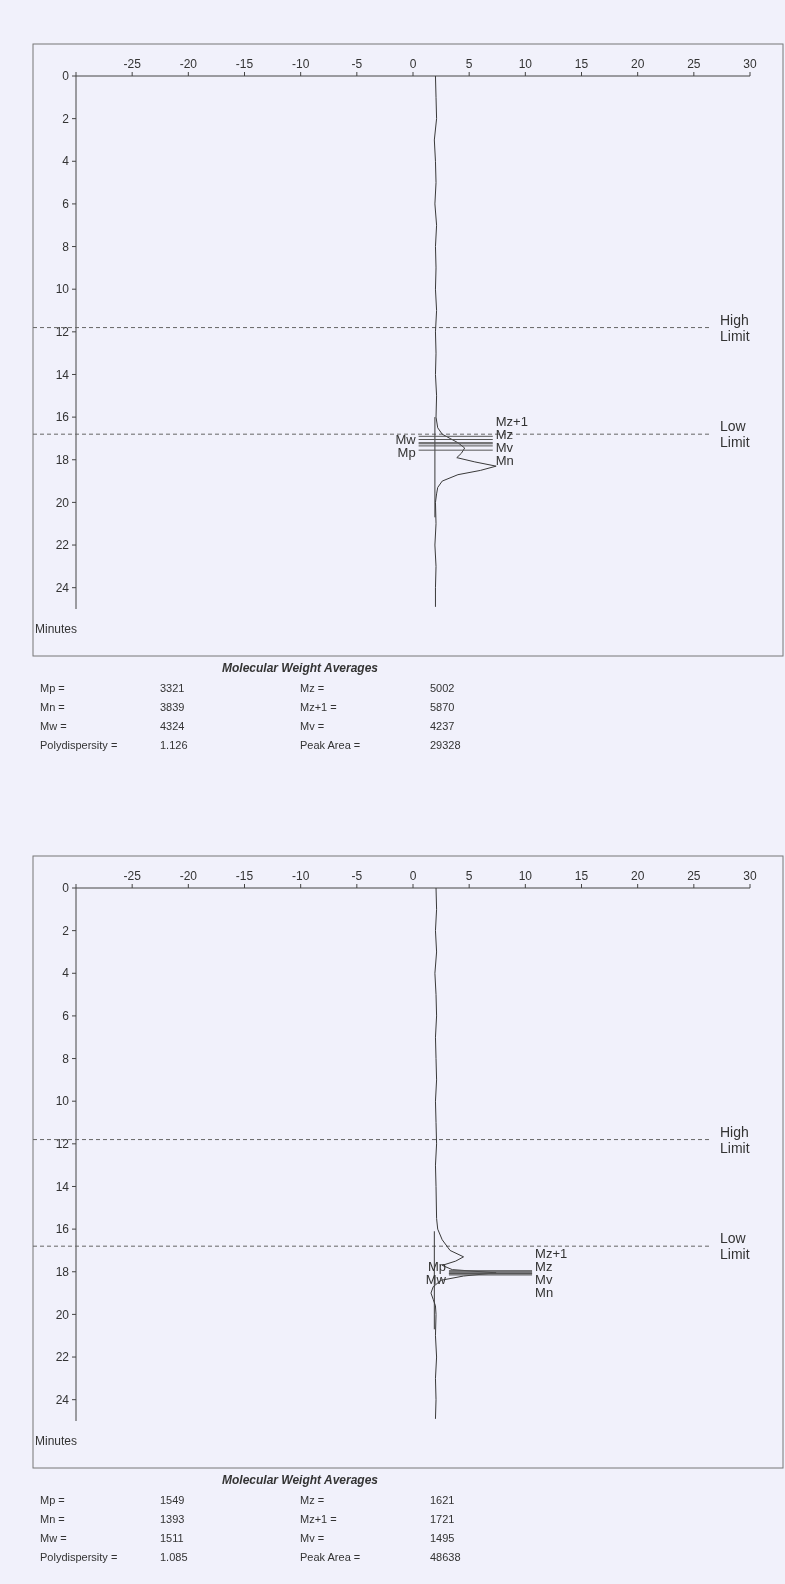 The image size is (785, 1584). Describe the element at coordinates (172, 688) in the screenshot. I see `text: 3321` at that location.